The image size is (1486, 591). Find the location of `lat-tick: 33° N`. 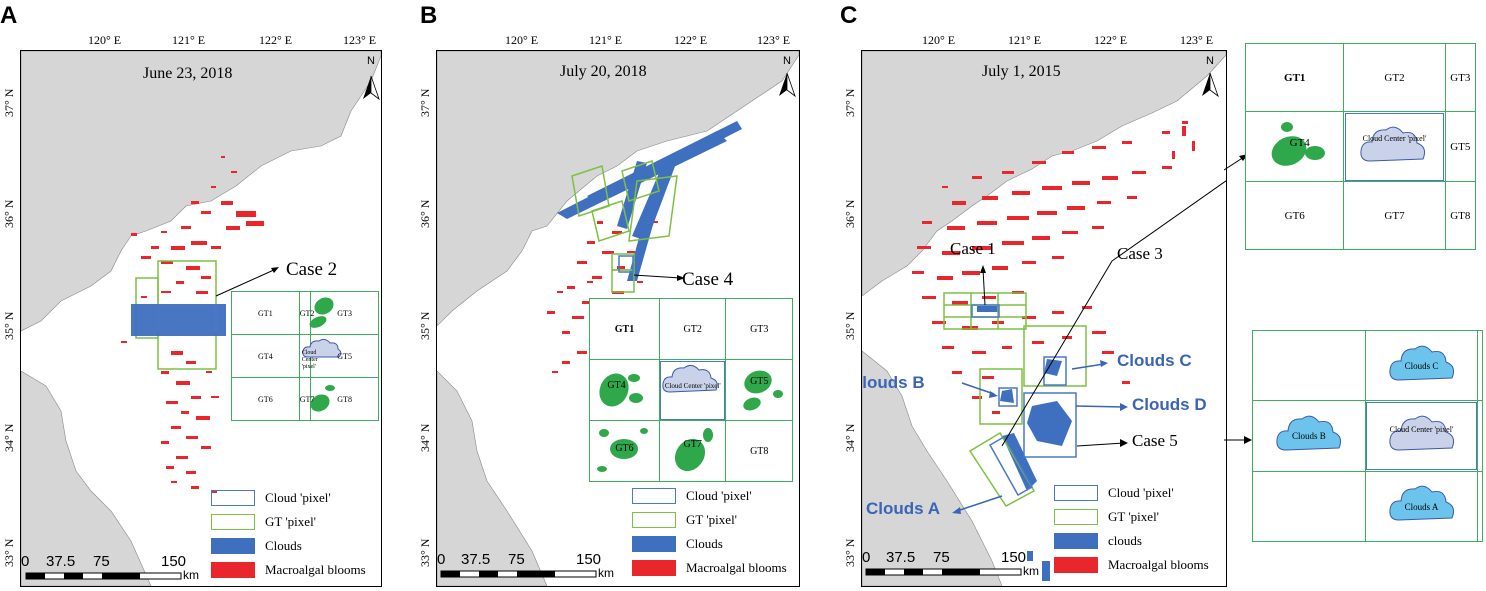

lat-tick: 33° N is located at coordinates (850, 552).